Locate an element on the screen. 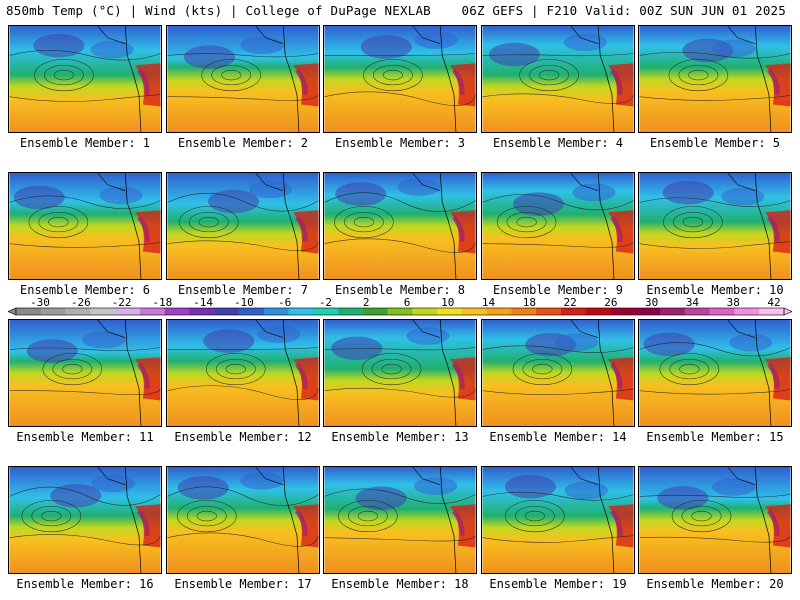  ensemble-panel: Ensemble Member: 14 is located at coordinates (558, 381).